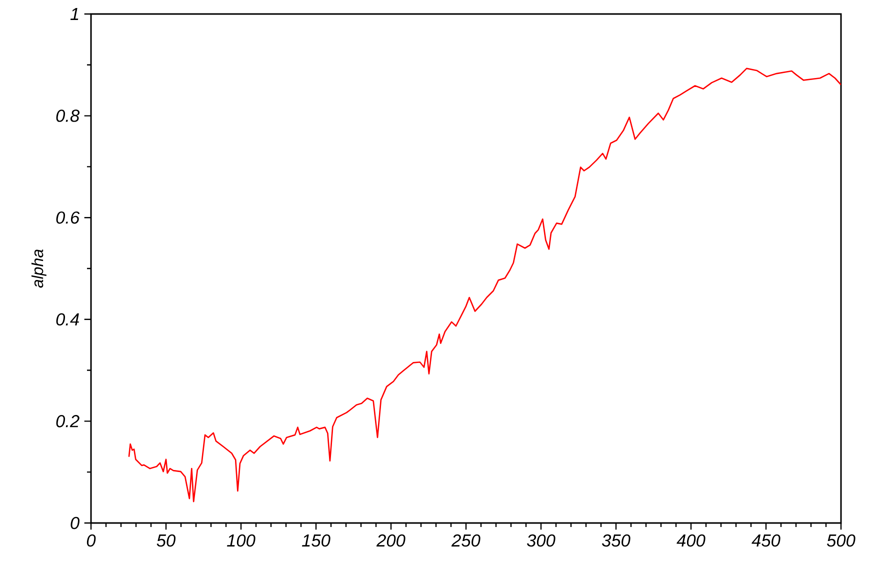  Describe the element at coordinates (241, 540) in the screenshot. I see `x-tick-label: 100` at that location.